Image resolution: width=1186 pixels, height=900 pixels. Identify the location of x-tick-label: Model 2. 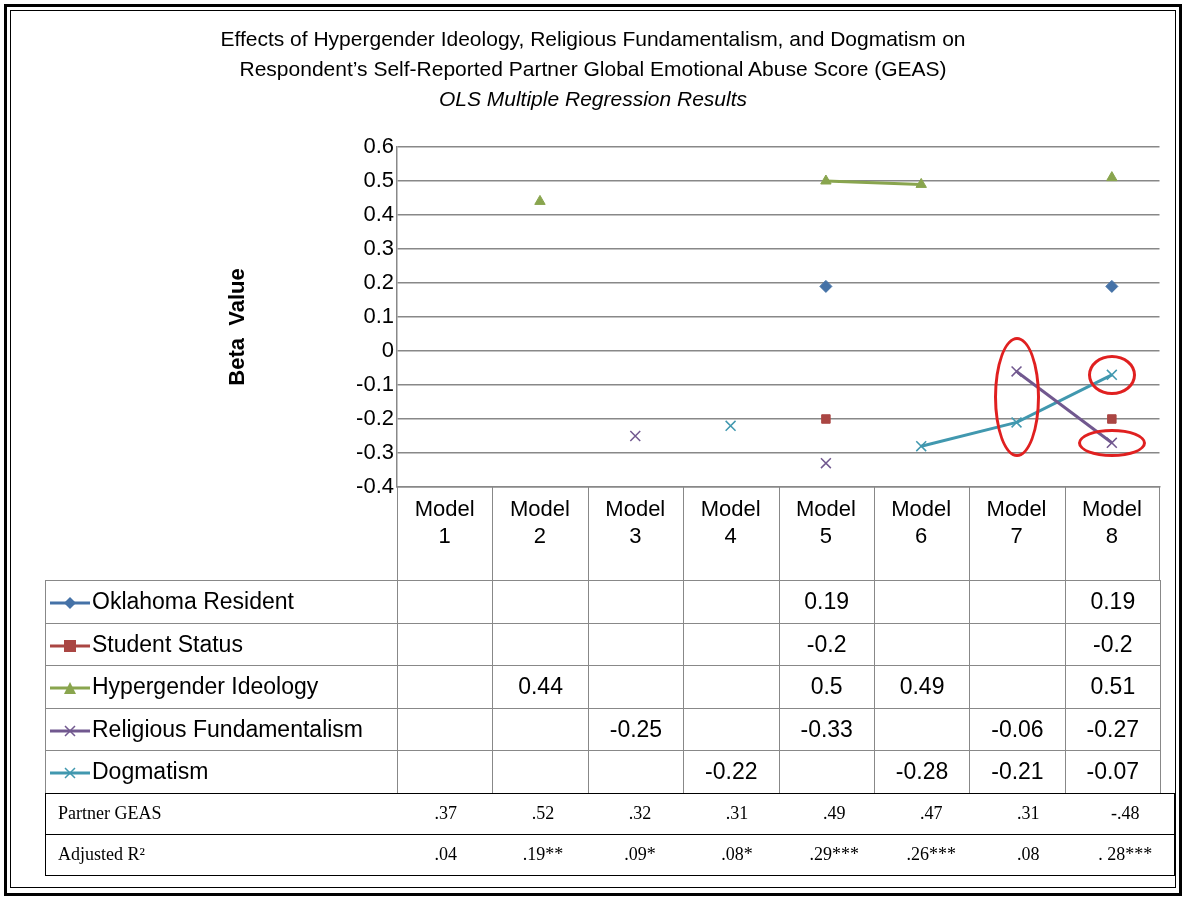
(540, 522).